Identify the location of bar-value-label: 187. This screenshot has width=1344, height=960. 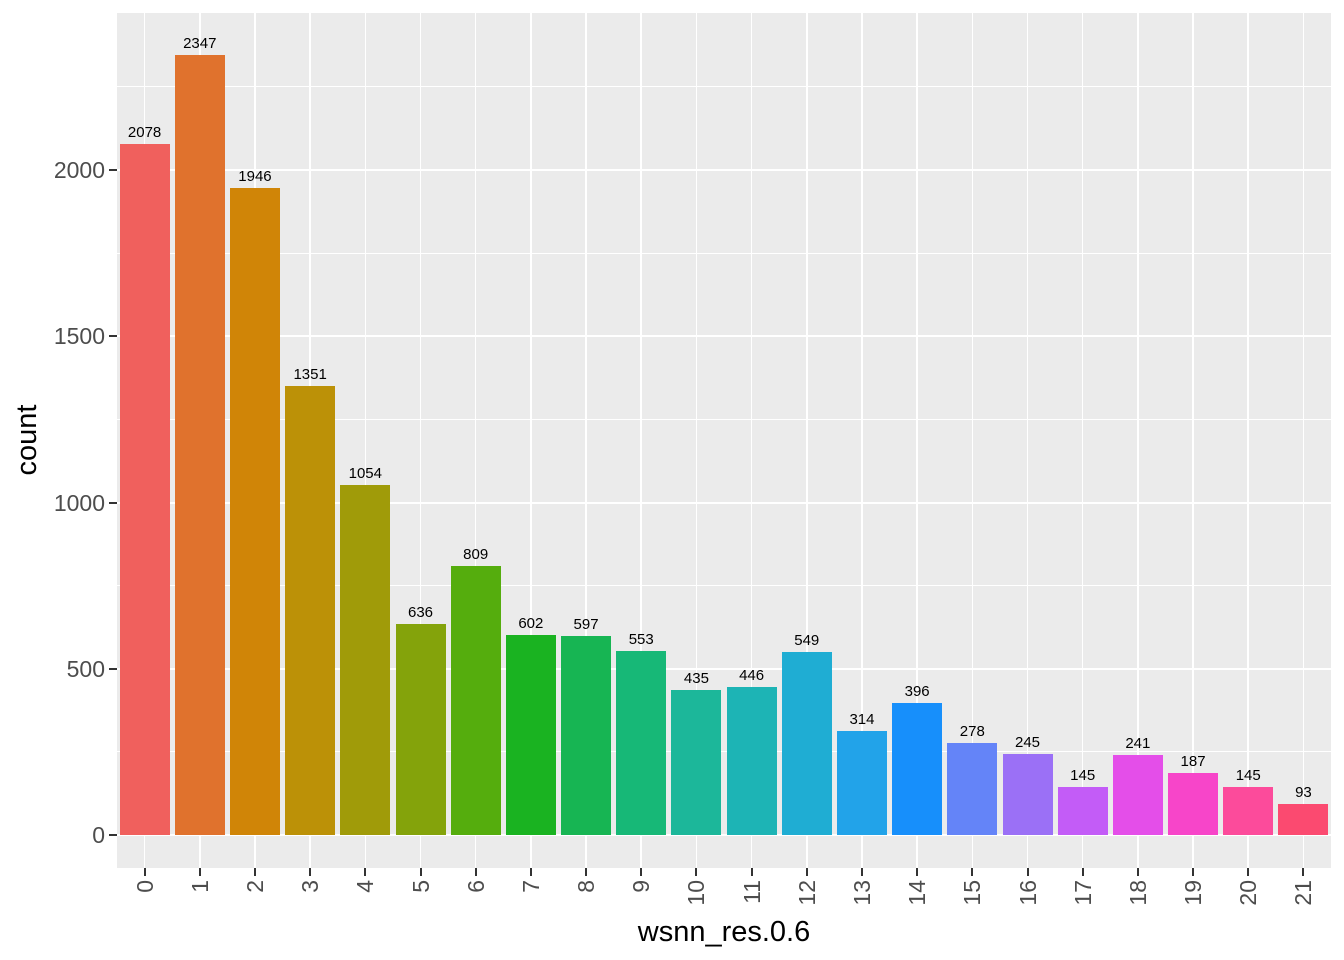
(1193, 761).